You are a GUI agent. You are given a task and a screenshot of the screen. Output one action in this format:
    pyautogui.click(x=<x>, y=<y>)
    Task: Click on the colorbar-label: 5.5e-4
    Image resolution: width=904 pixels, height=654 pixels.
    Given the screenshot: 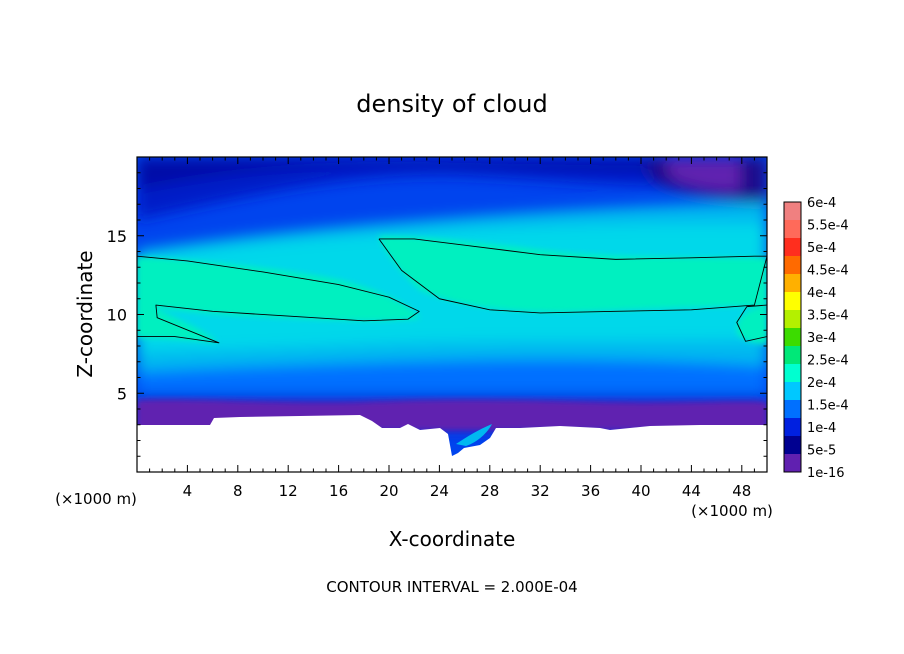 What is the action you would take?
    pyautogui.click(x=828, y=226)
    